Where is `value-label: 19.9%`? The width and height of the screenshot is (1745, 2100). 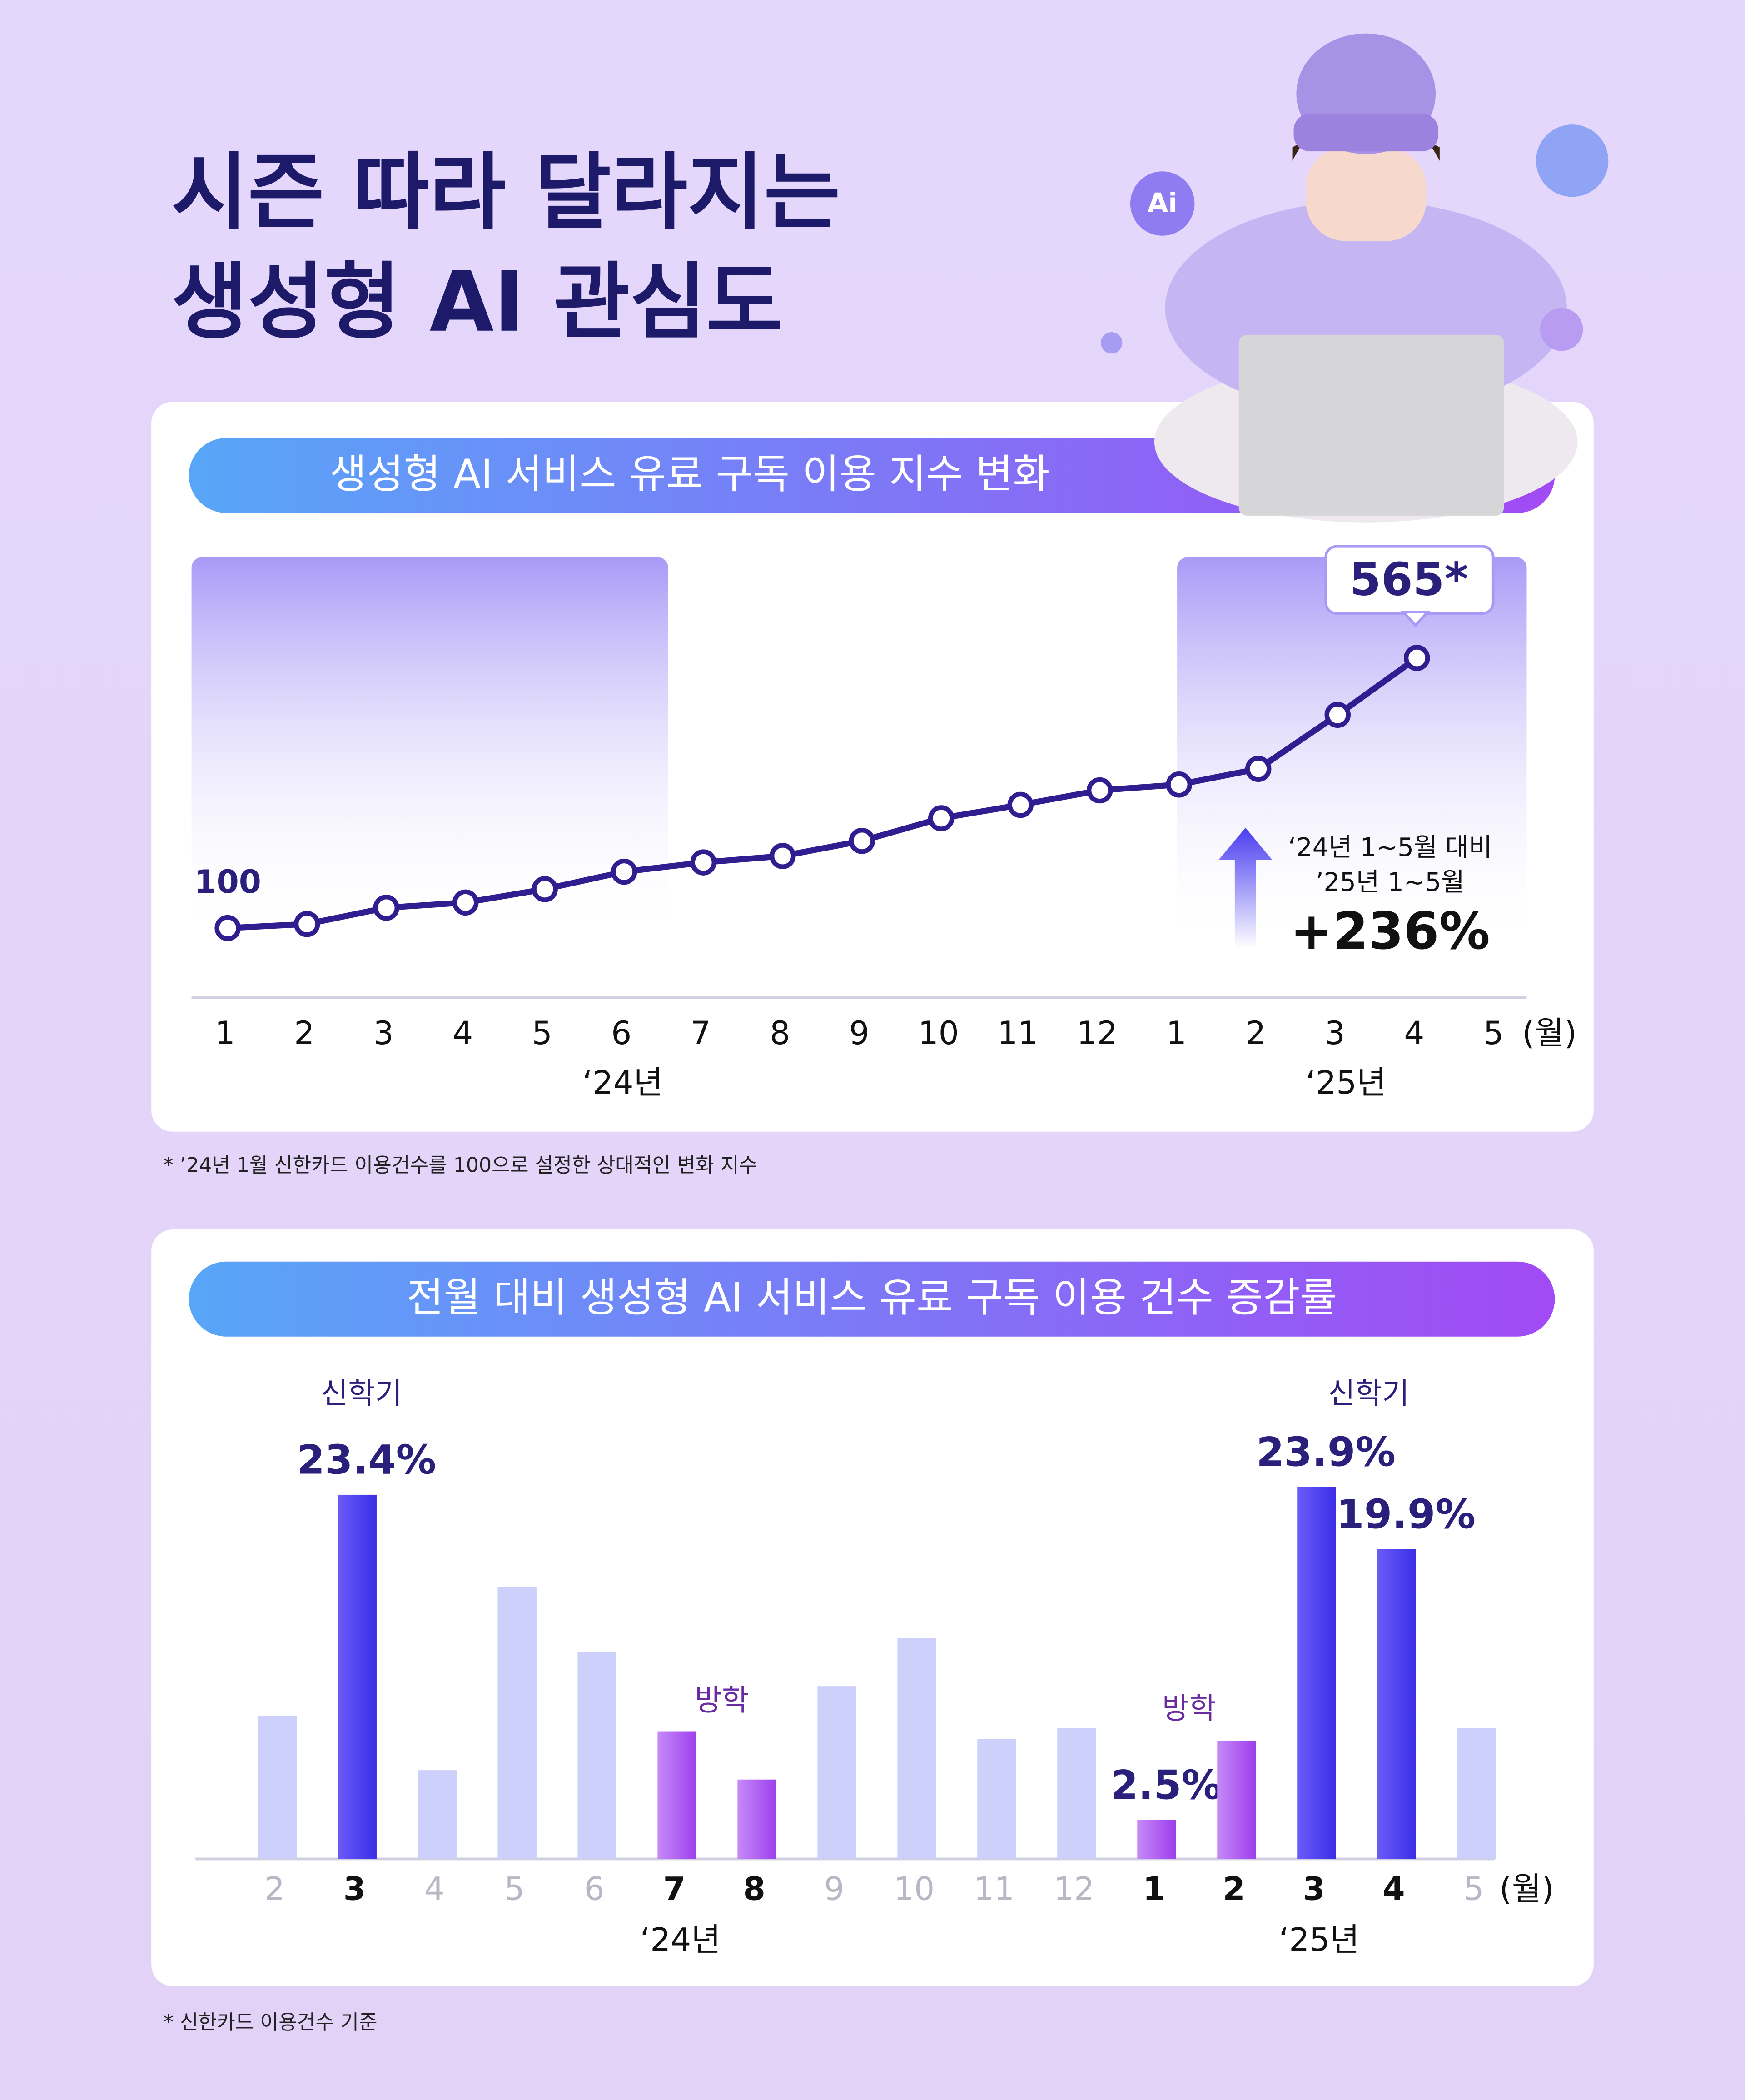 value-label: 19.9% is located at coordinates (1406, 1514).